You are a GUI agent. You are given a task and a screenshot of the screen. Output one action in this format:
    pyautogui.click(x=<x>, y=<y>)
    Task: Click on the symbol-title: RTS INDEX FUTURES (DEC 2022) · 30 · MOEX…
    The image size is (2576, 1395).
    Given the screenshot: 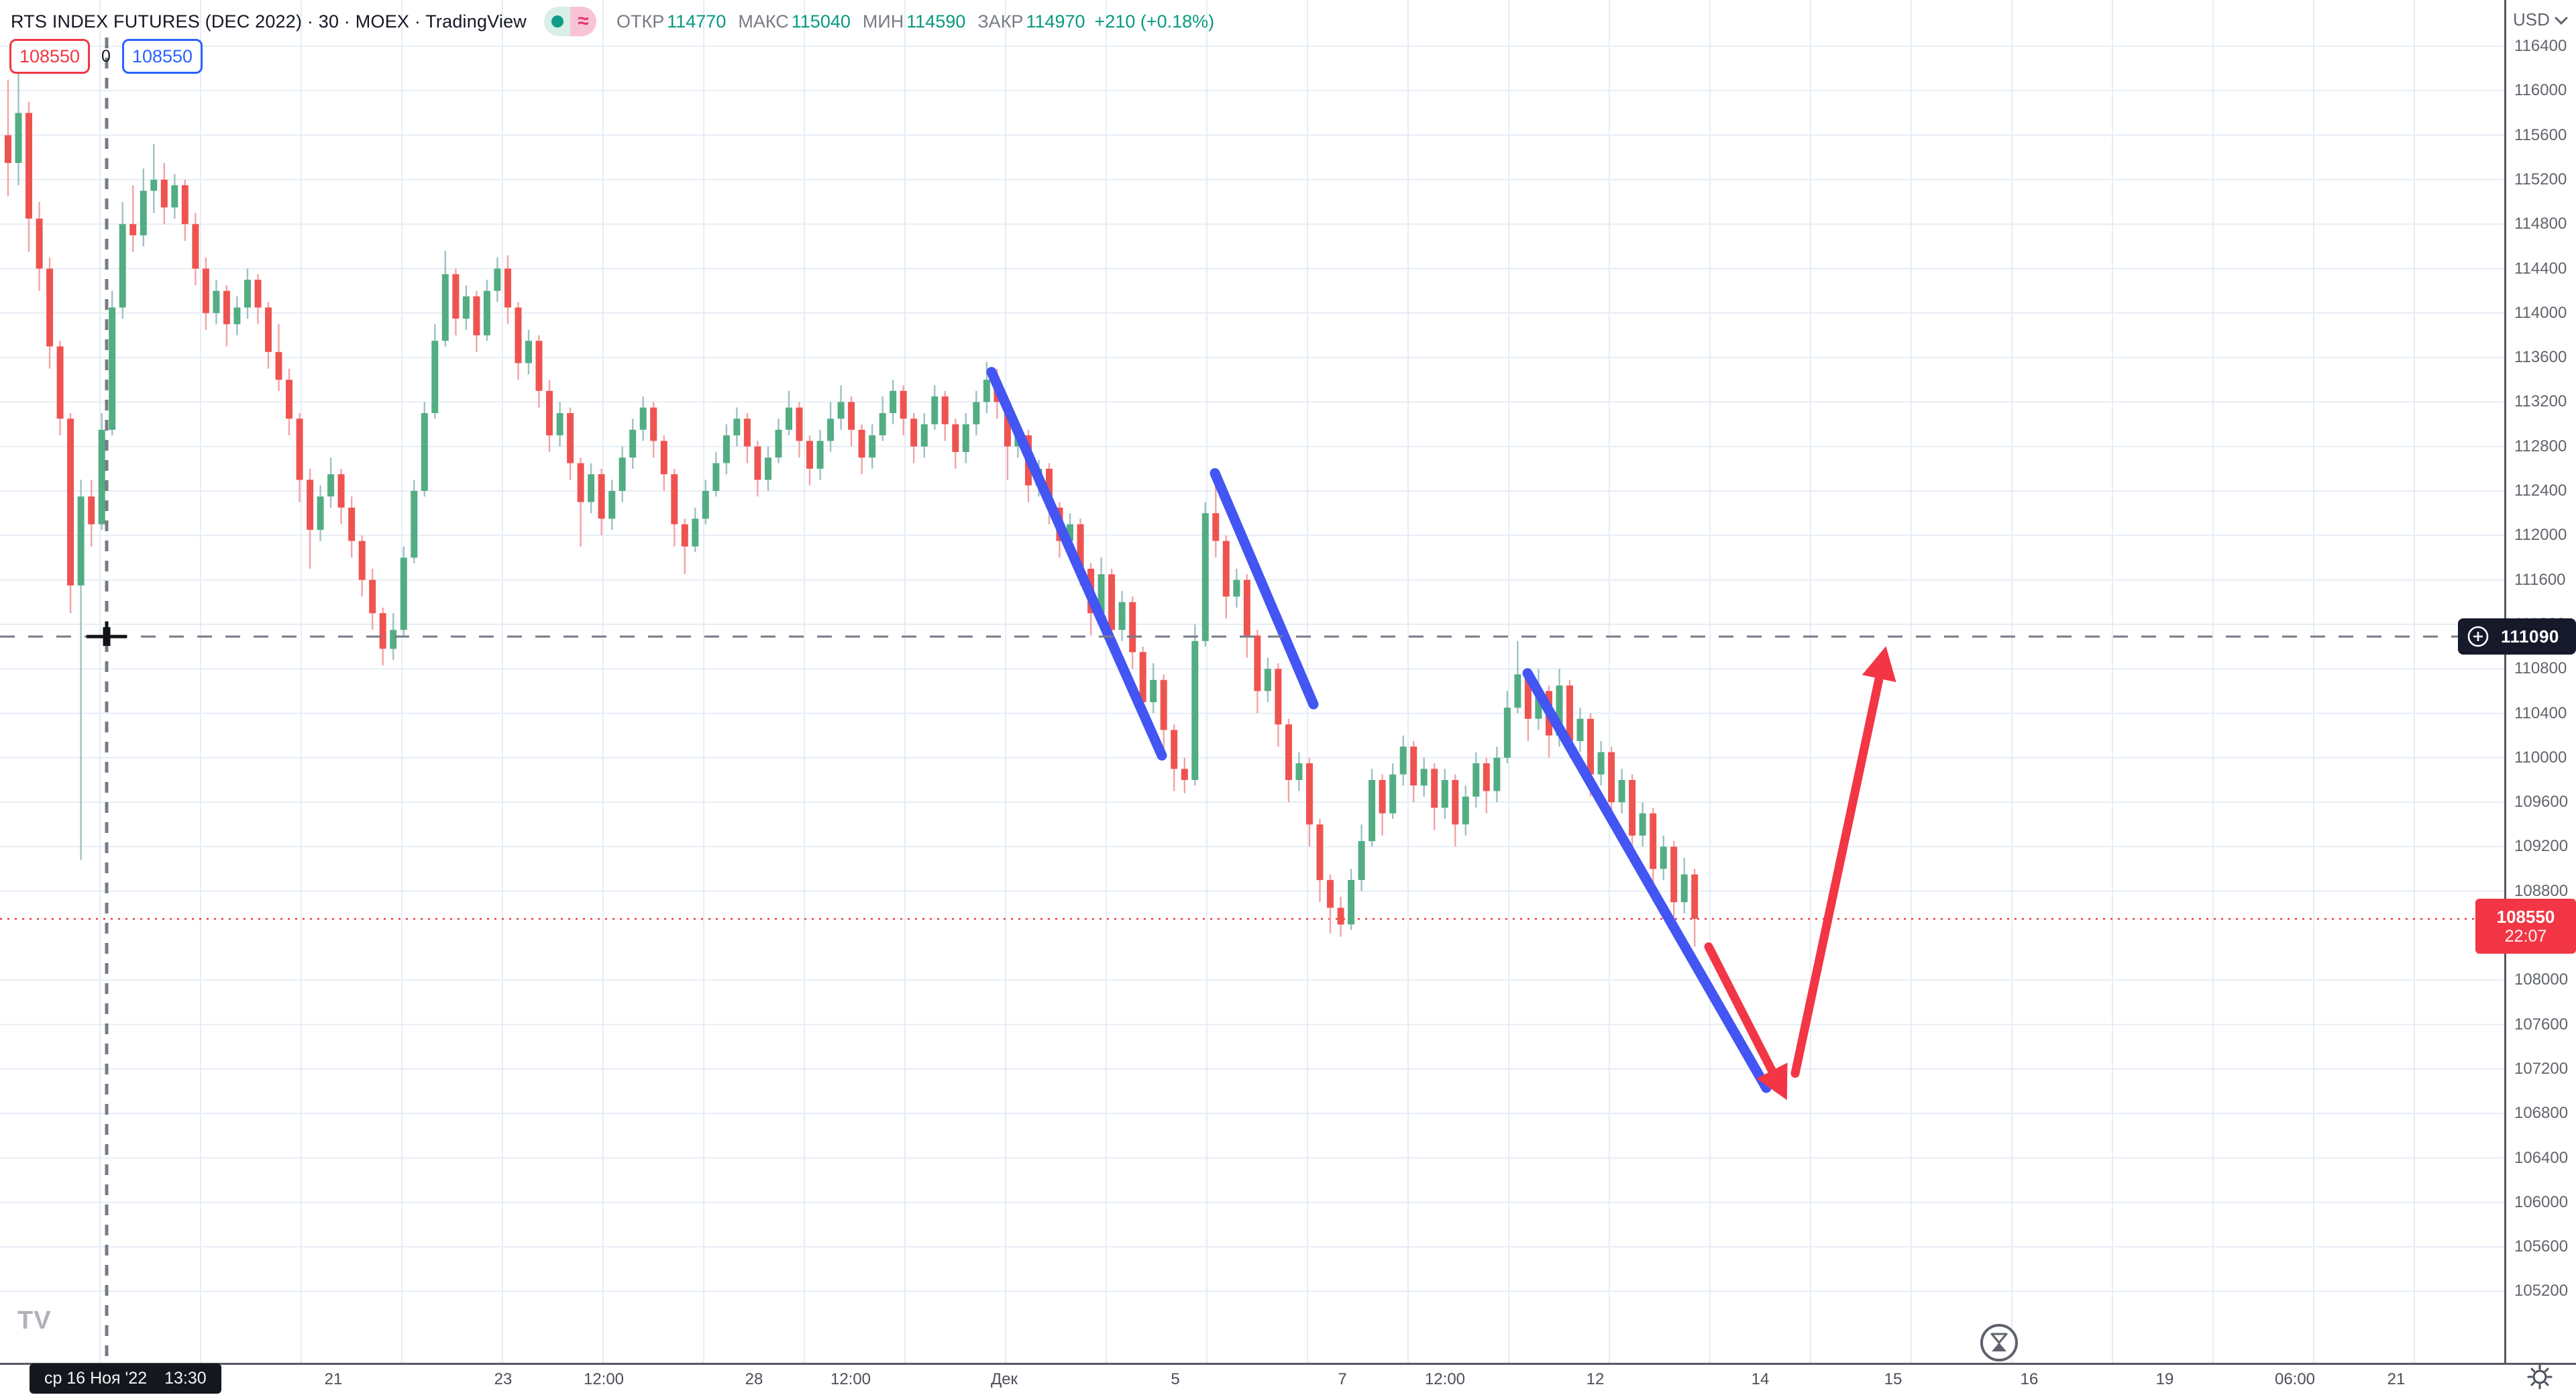 What is the action you would take?
    pyautogui.click(x=269, y=21)
    